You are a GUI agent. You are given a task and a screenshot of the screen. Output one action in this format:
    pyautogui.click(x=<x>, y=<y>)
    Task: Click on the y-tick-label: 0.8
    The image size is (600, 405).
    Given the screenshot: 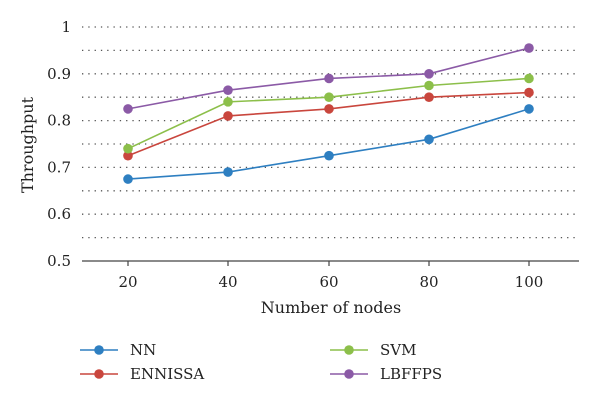 What is the action you would take?
    pyautogui.click(x=59, y=121)
    